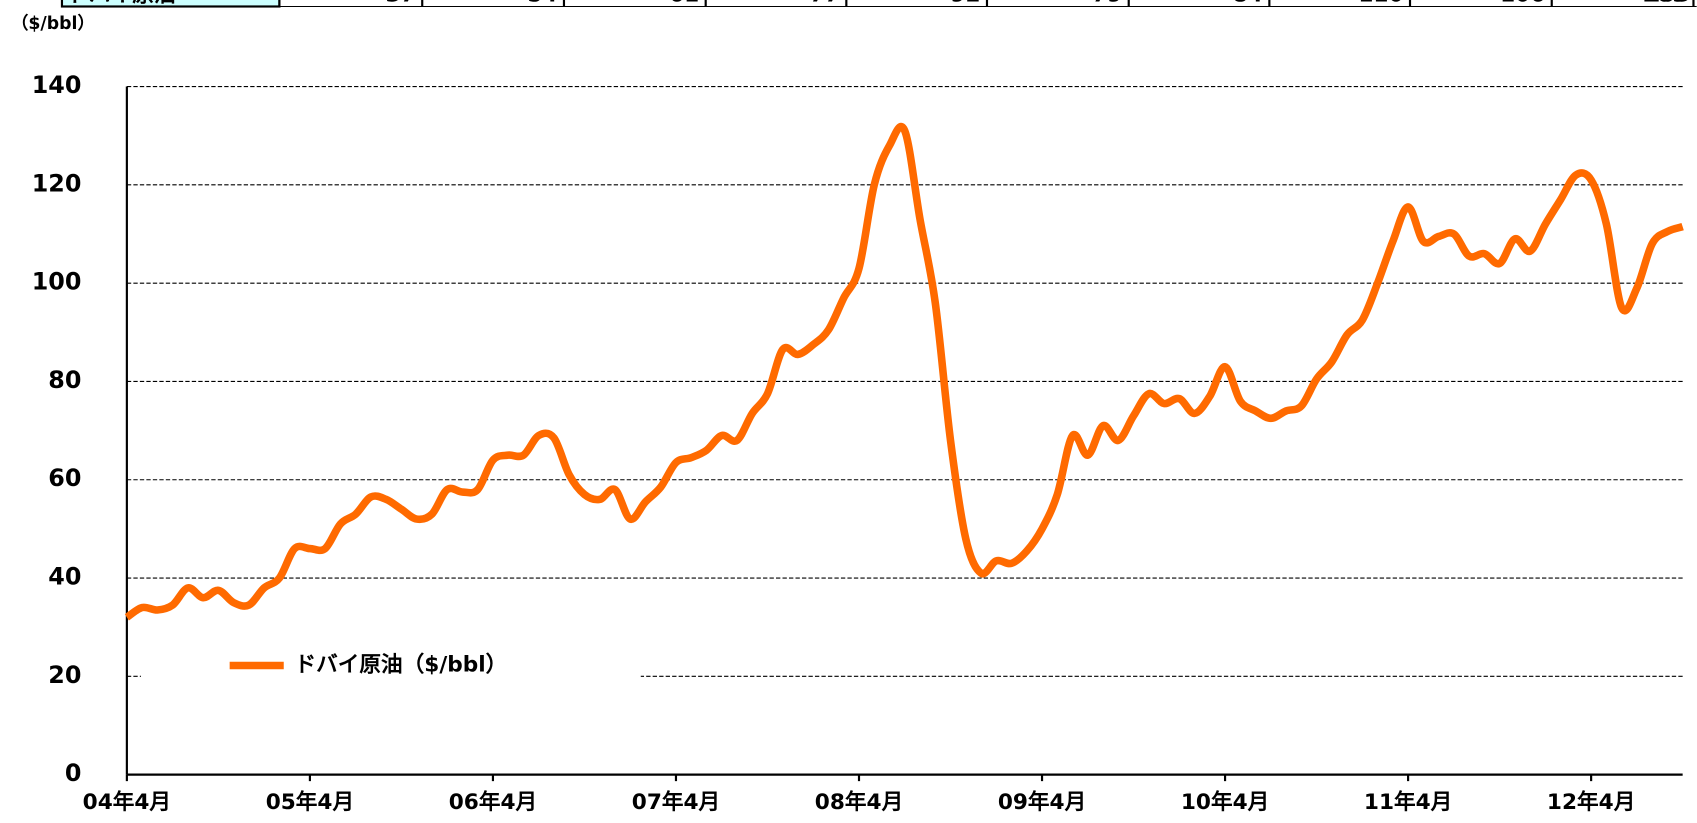  I want to click on table-value: 37, so click(401, 4).